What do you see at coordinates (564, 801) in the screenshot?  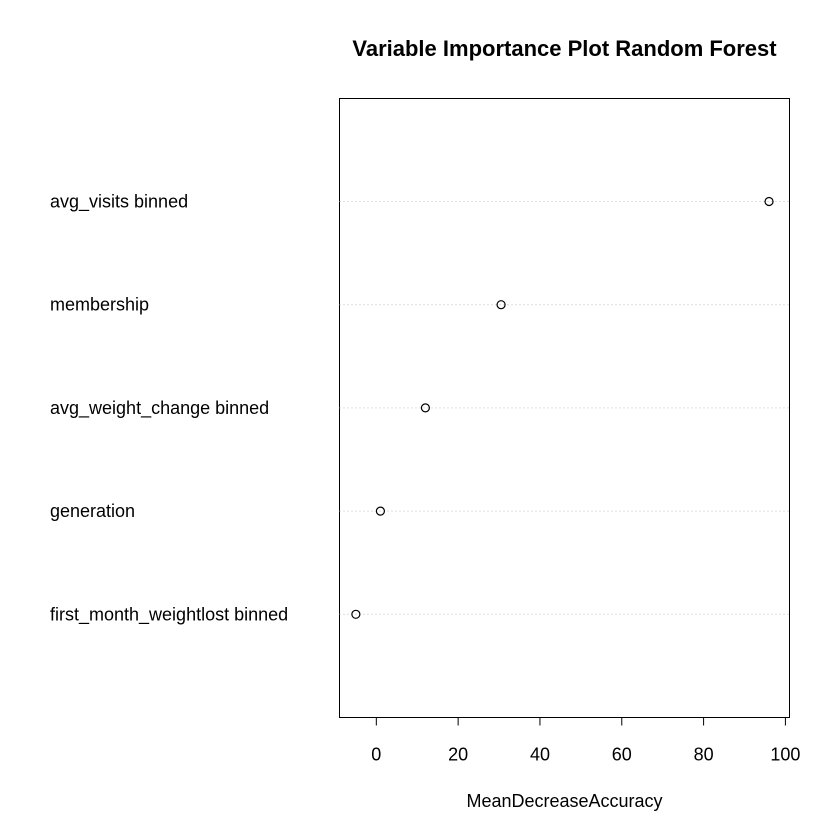 I see `x-axis-label: MeanDecreaseAccuracy` at bounding box center [564, 801].